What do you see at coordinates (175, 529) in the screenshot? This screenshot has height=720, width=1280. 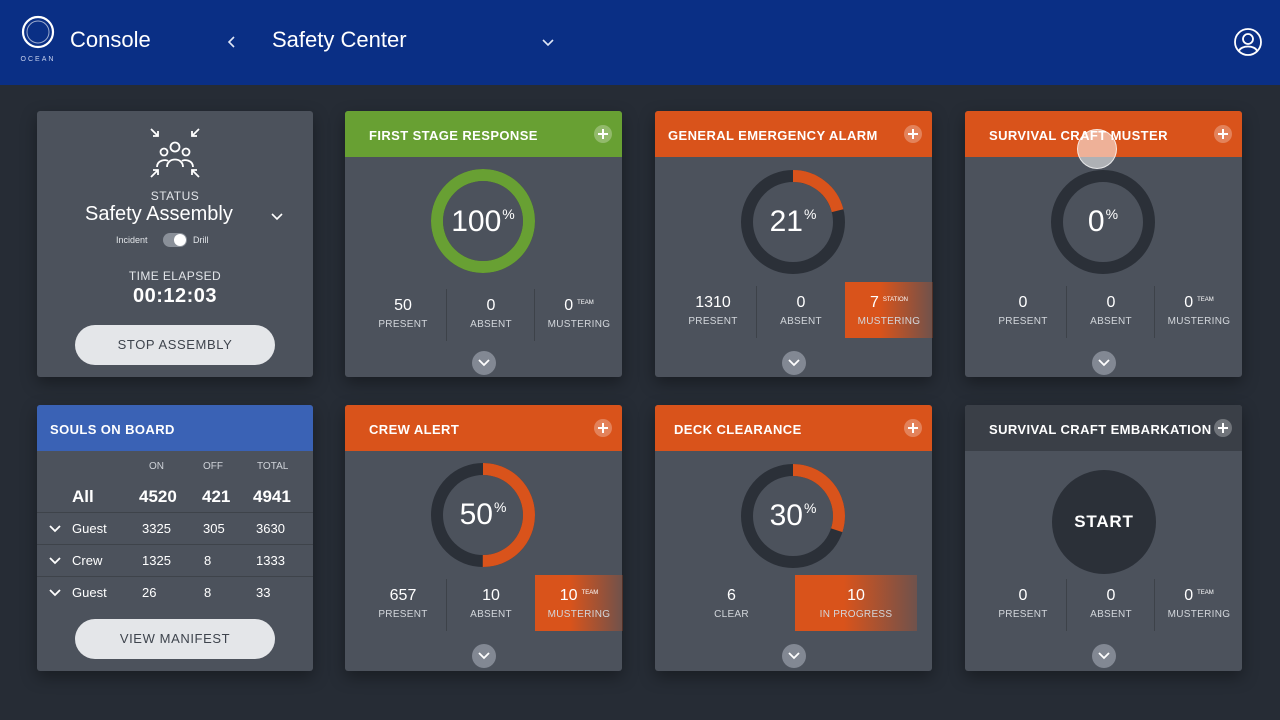 I see `table-row: Guest 3325 305 3630` at bounding box center [175, 529].